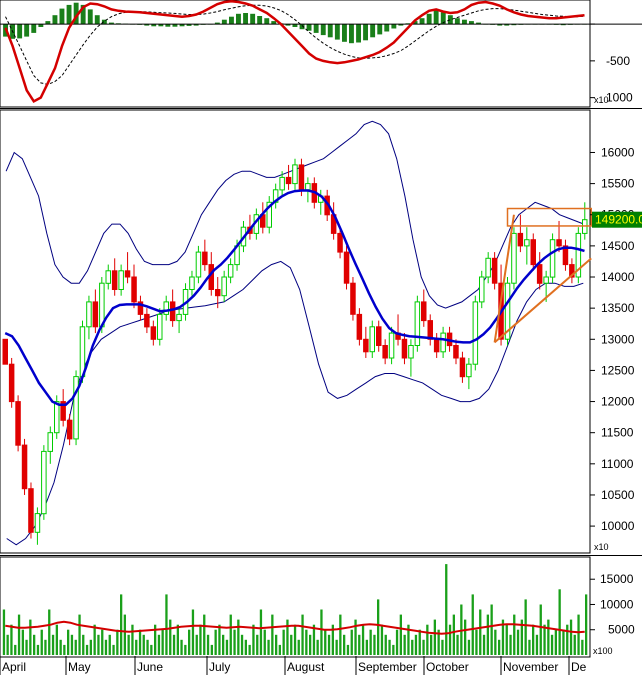 The width and height of the screenshot is (642, 675). Describe the element at coordinates (617, 464) in the screenshot. I see `price-y-tick-label: 11000` at that location.